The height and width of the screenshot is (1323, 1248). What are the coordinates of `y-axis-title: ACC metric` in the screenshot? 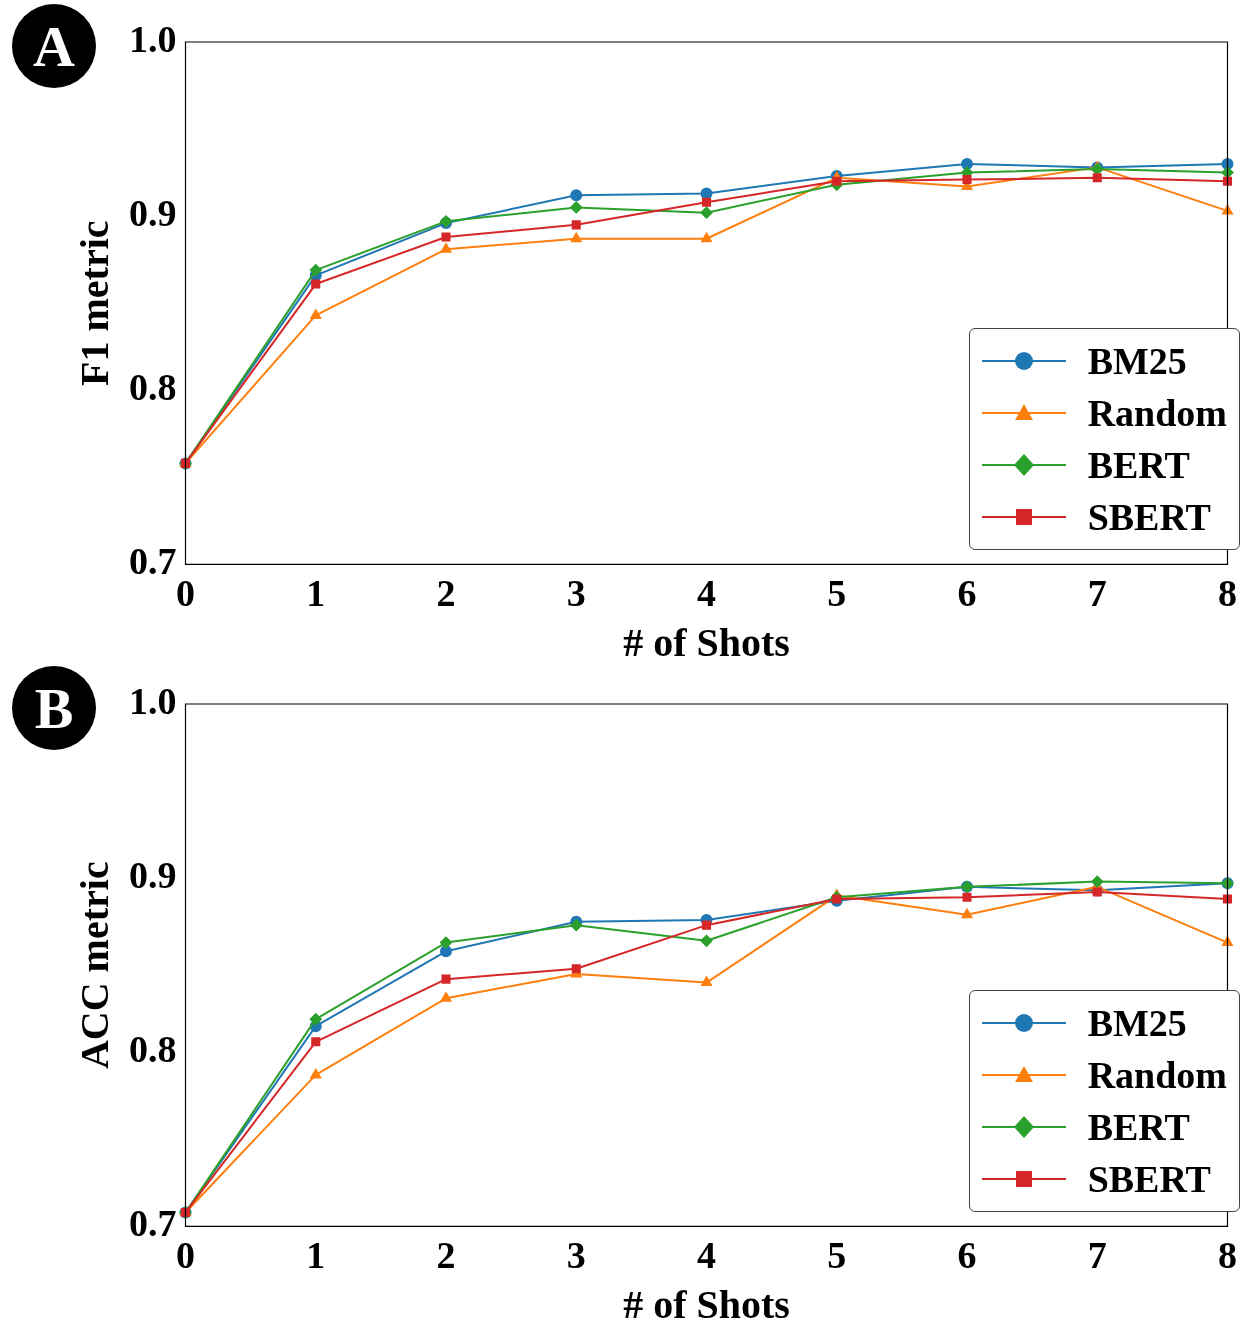 It's located at (95, 965).